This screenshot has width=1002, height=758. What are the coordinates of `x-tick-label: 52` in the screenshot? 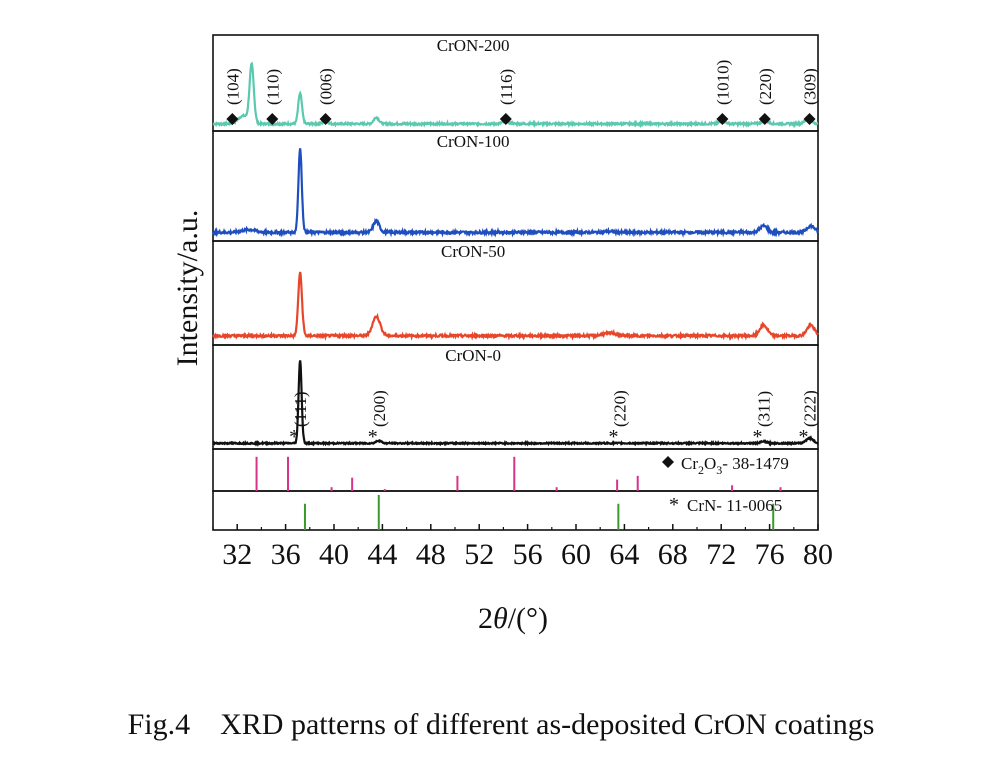 It's located at (479, 554).